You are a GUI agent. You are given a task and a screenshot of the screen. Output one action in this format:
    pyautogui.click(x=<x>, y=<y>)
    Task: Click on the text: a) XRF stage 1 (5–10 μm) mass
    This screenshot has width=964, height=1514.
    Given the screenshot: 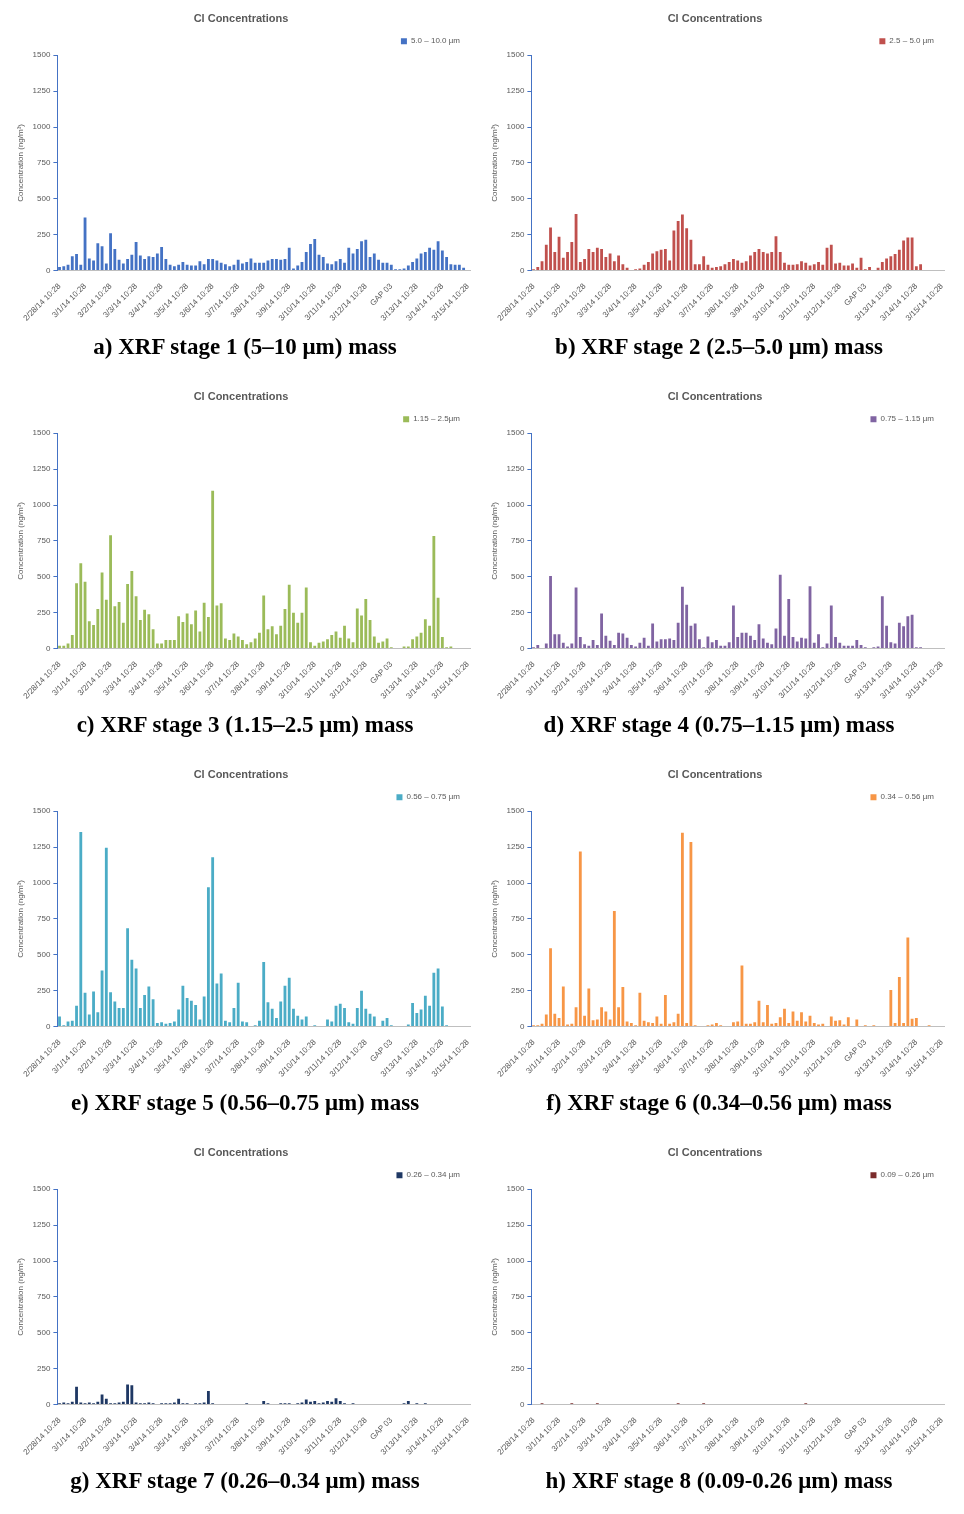 What is the action you would take?
    pyautogui.click(x=245, y=347)
    